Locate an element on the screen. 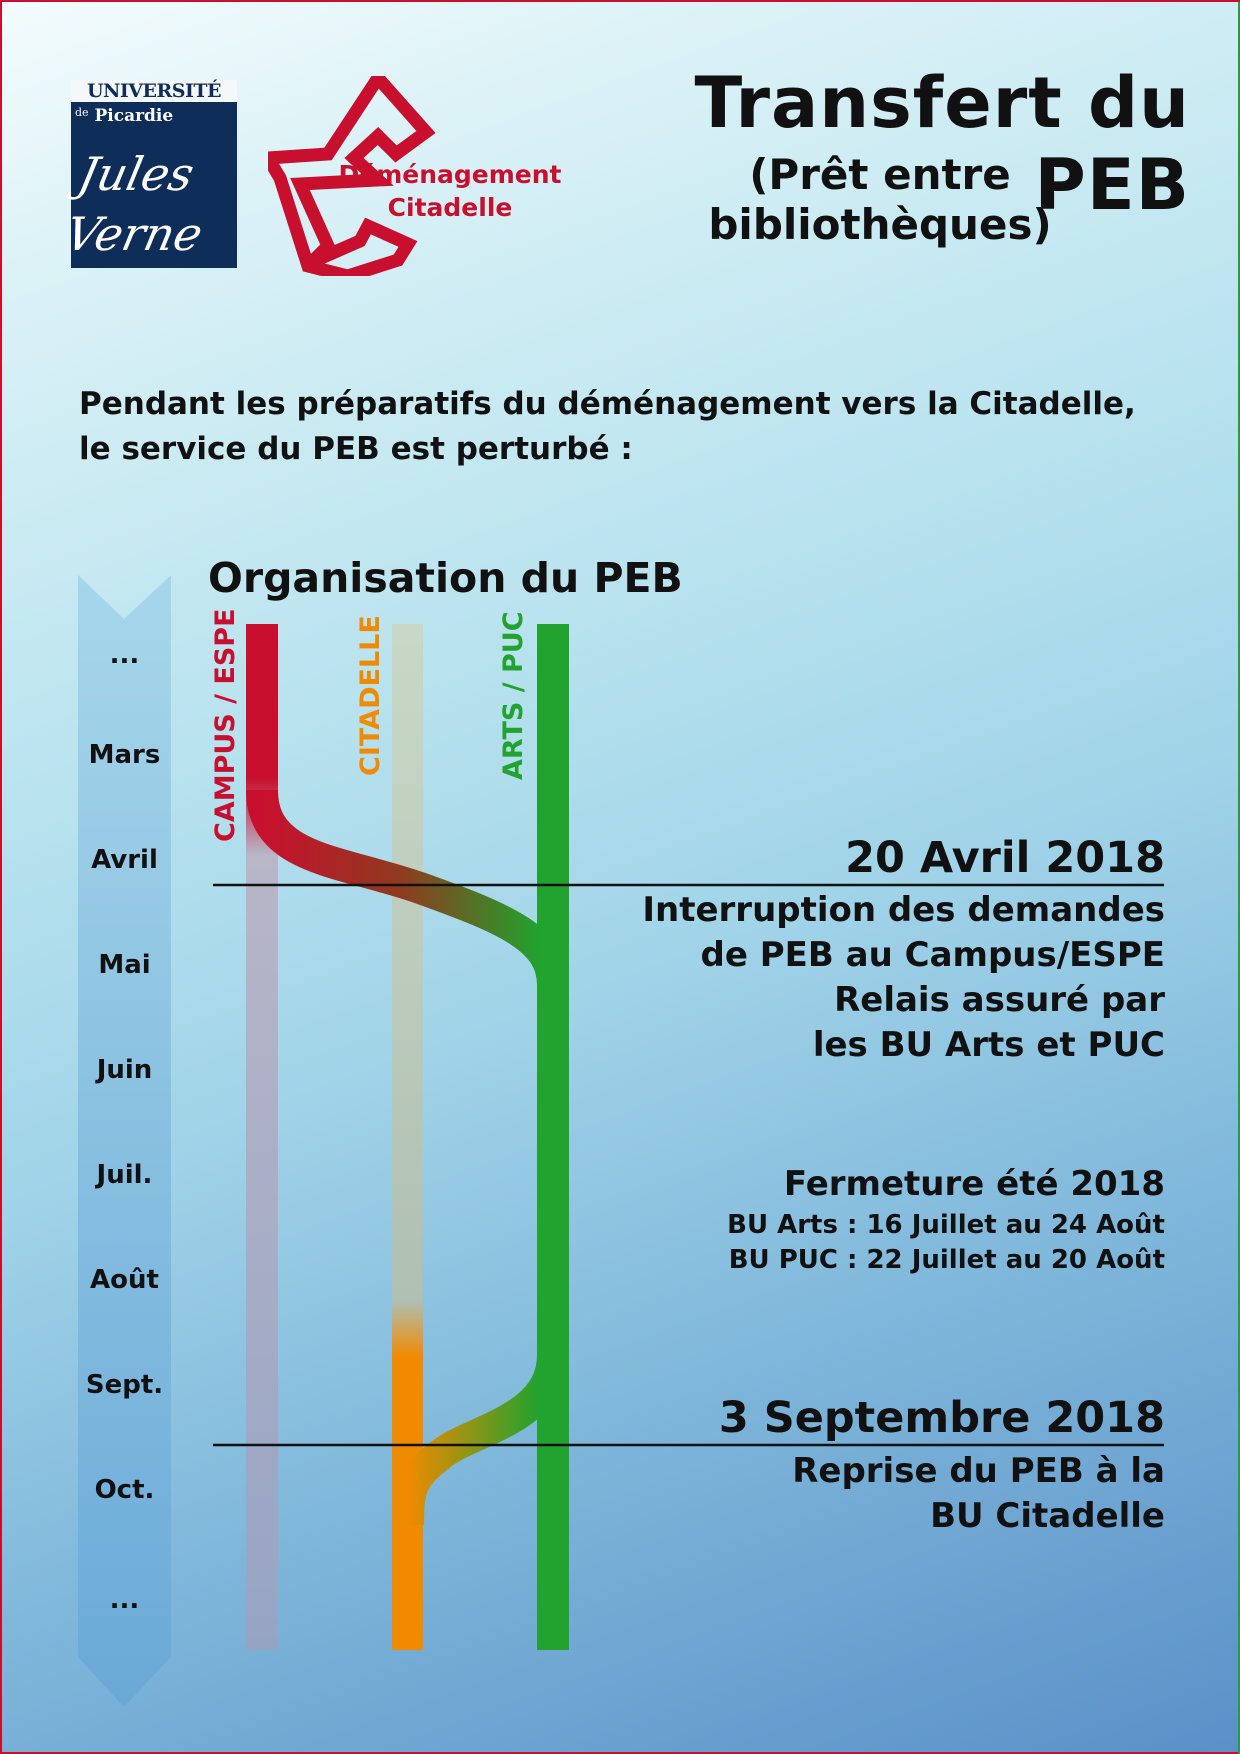 The image size is (1240, 1754). month-label: Oct. is located at coordinates (124, 1490).